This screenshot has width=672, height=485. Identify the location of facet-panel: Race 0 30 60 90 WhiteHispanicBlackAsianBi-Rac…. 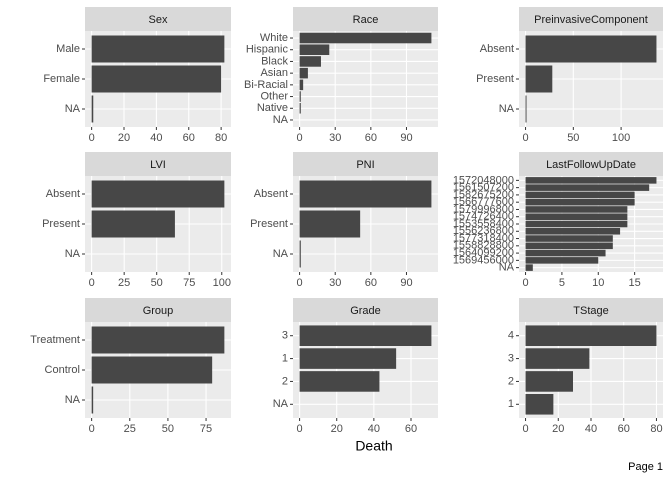
(341, 75).